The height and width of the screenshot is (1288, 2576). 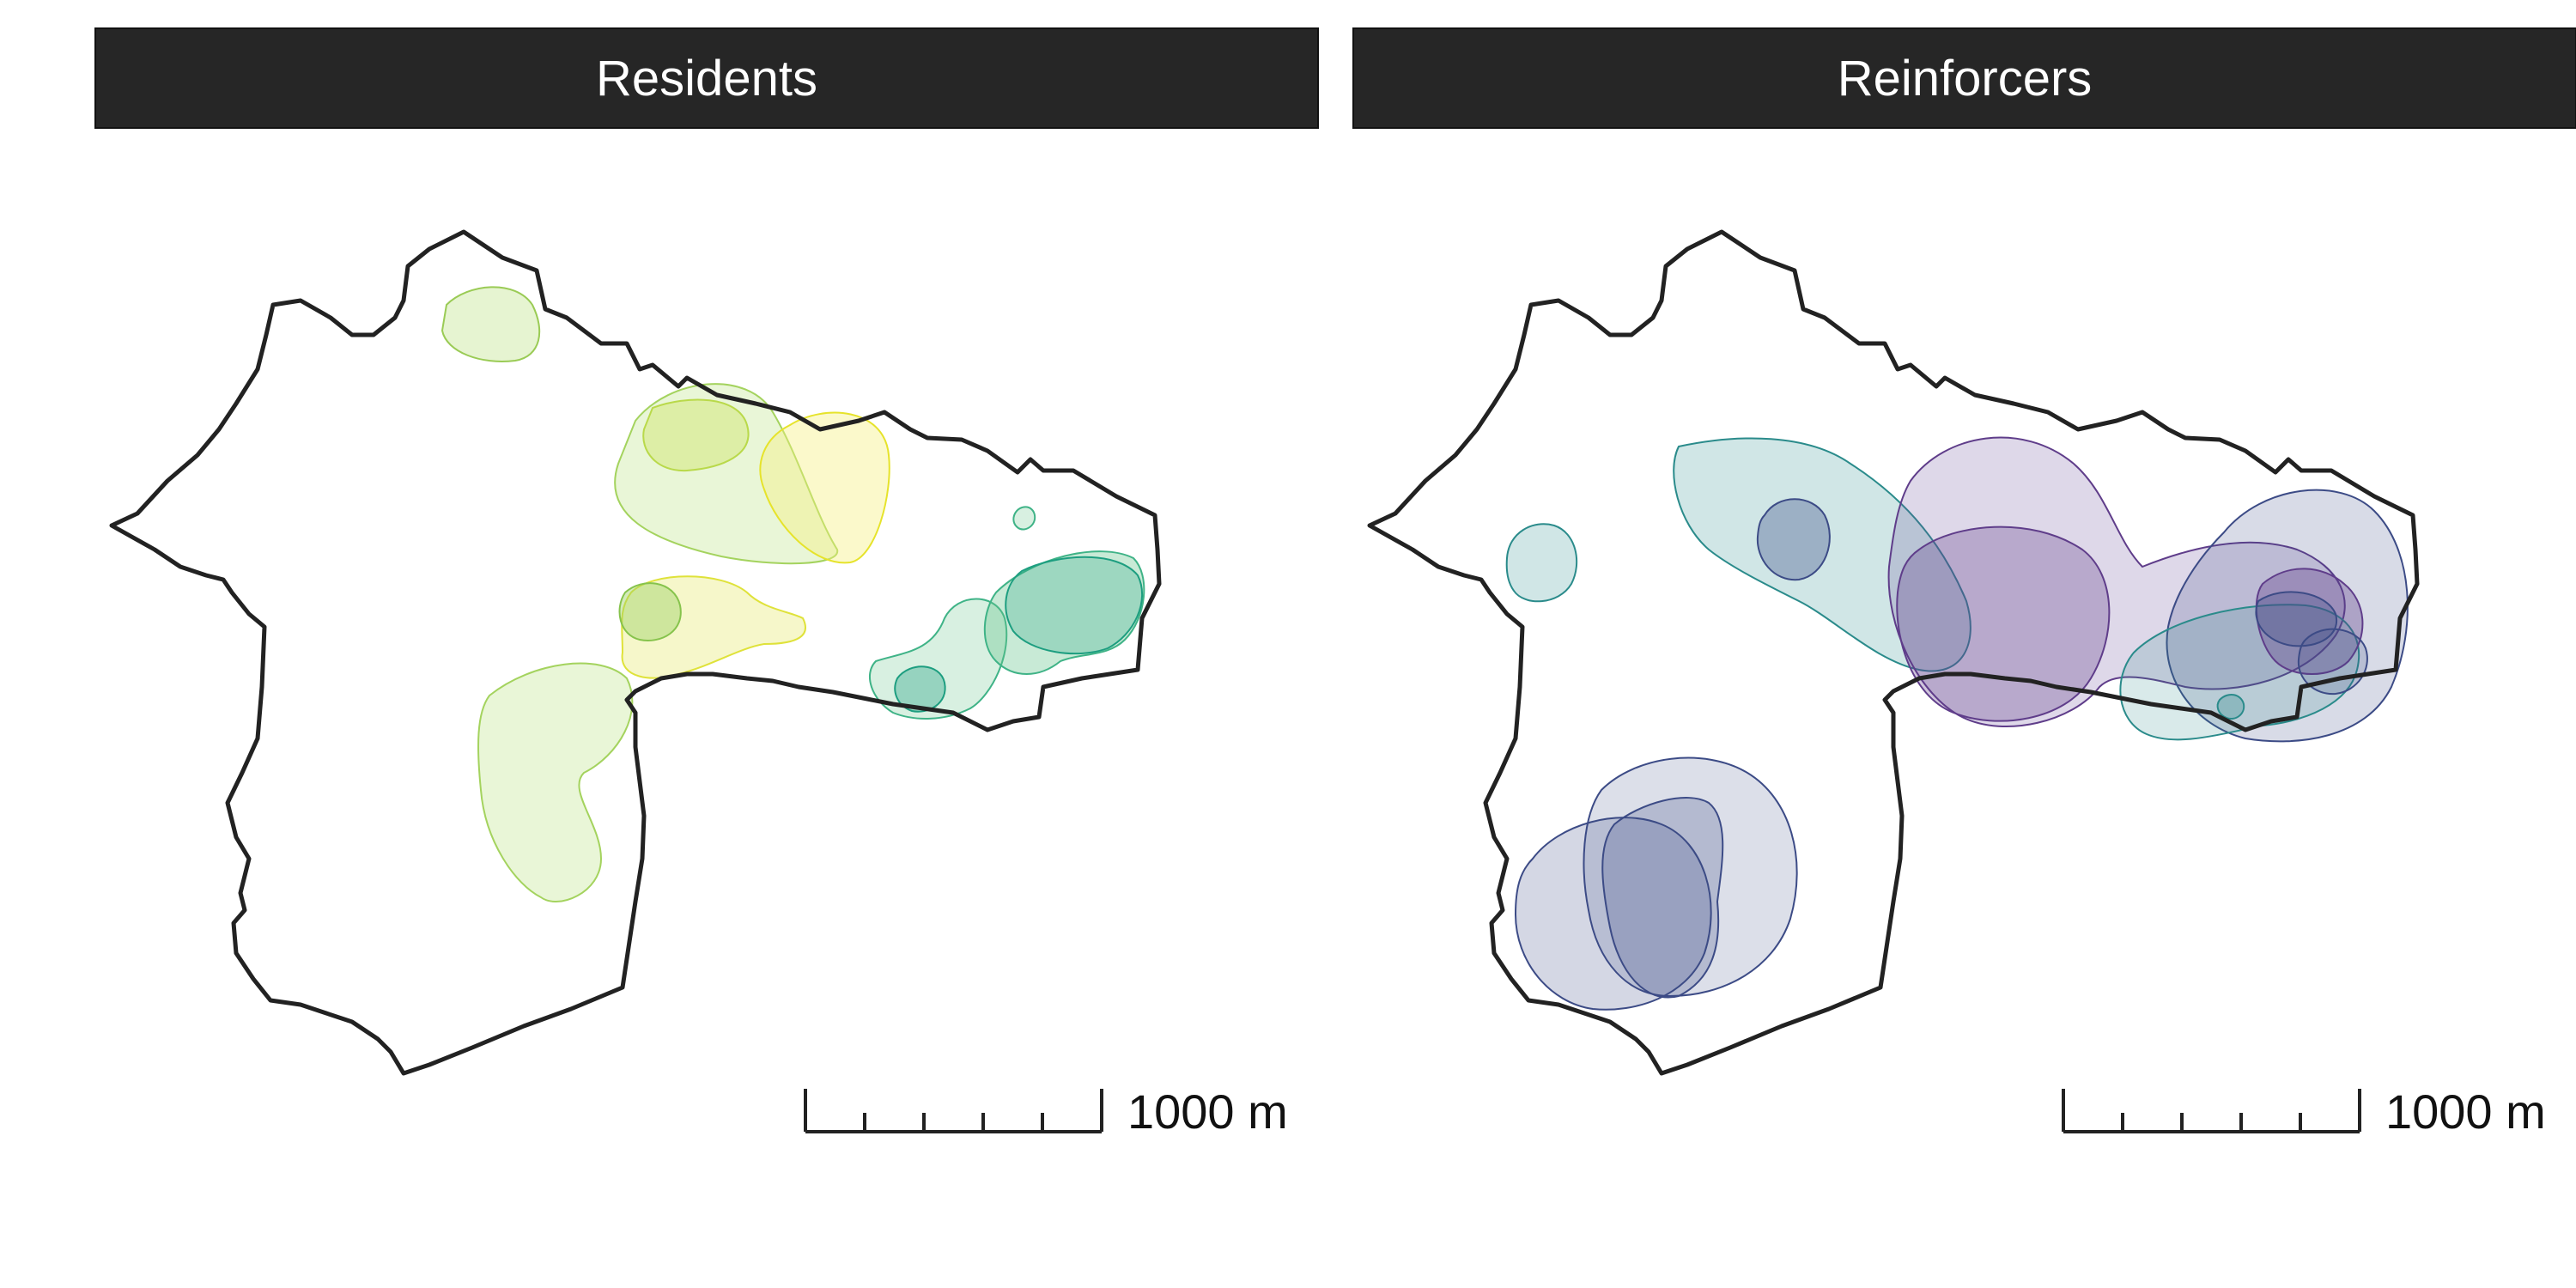 I want to click on facet-strip: Reinforcers, so click(x=1964, y=78).